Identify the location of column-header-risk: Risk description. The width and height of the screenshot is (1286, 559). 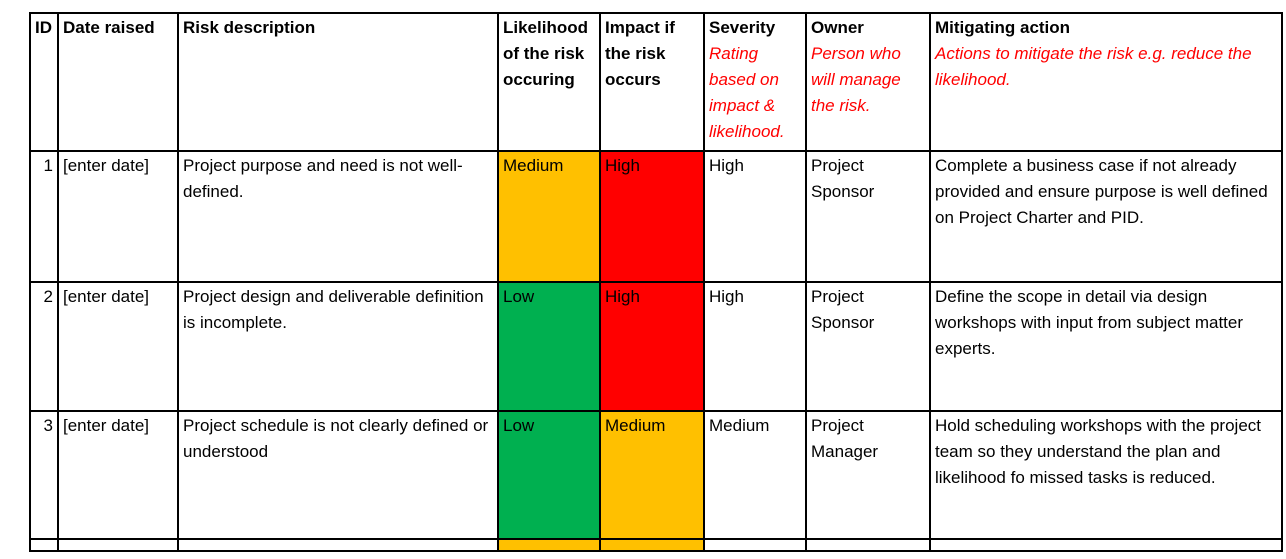
(338, 82).